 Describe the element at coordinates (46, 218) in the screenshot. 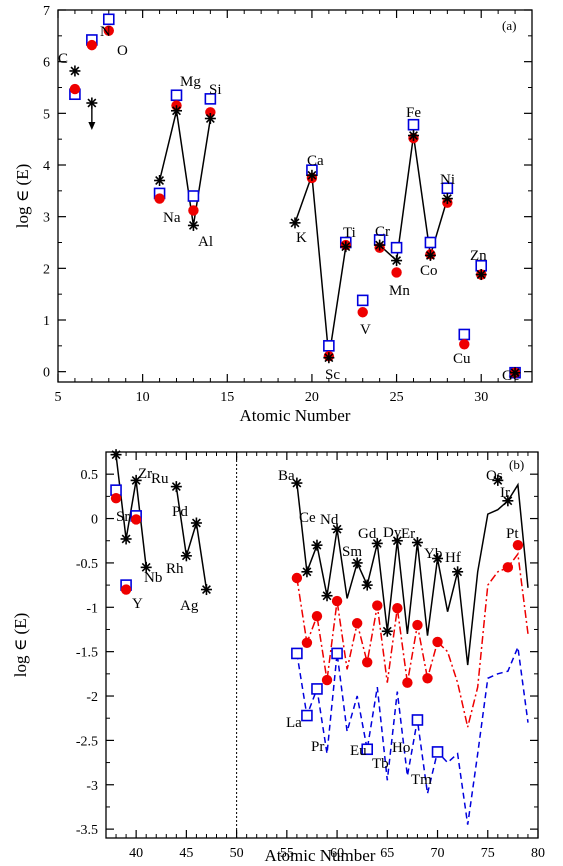

I see `y-tick-label: 3` at that location.